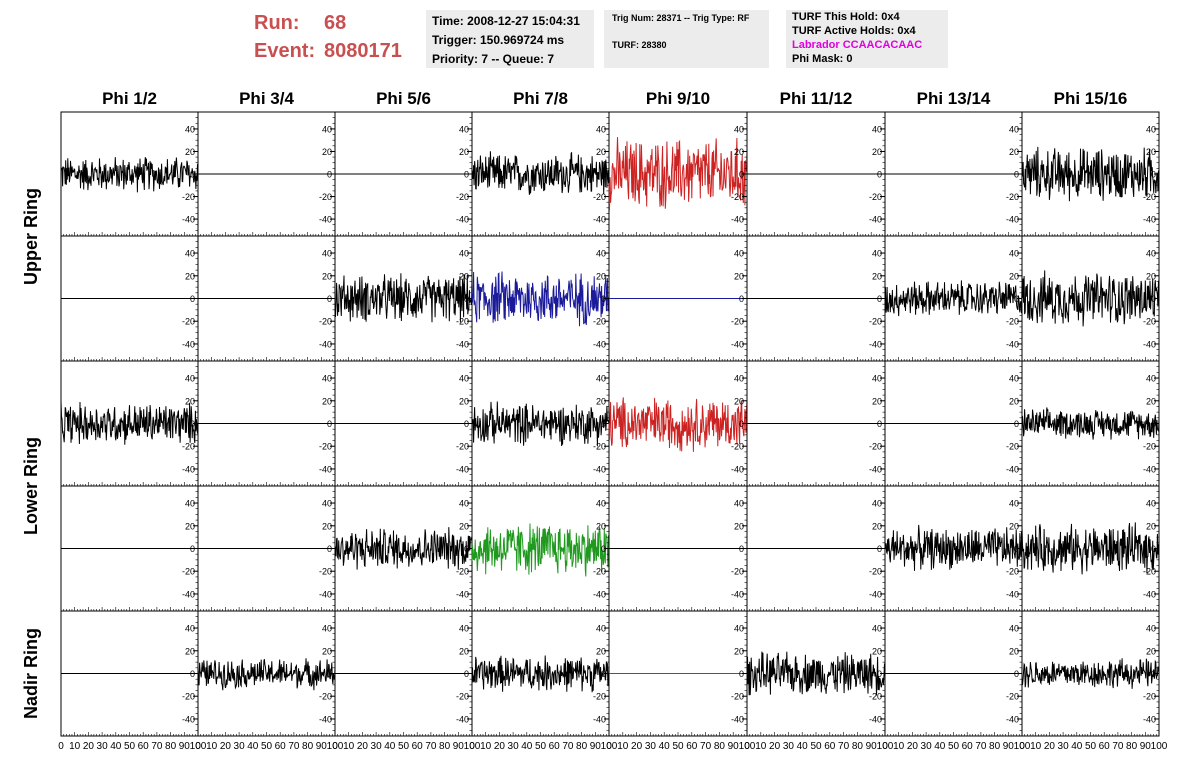 This screenshot has height=772, width=1196. What do you see at coordinates (31, 236) in the screenshot?
I see `ring-label: Upper Ring` at bounding box center [31, 236].